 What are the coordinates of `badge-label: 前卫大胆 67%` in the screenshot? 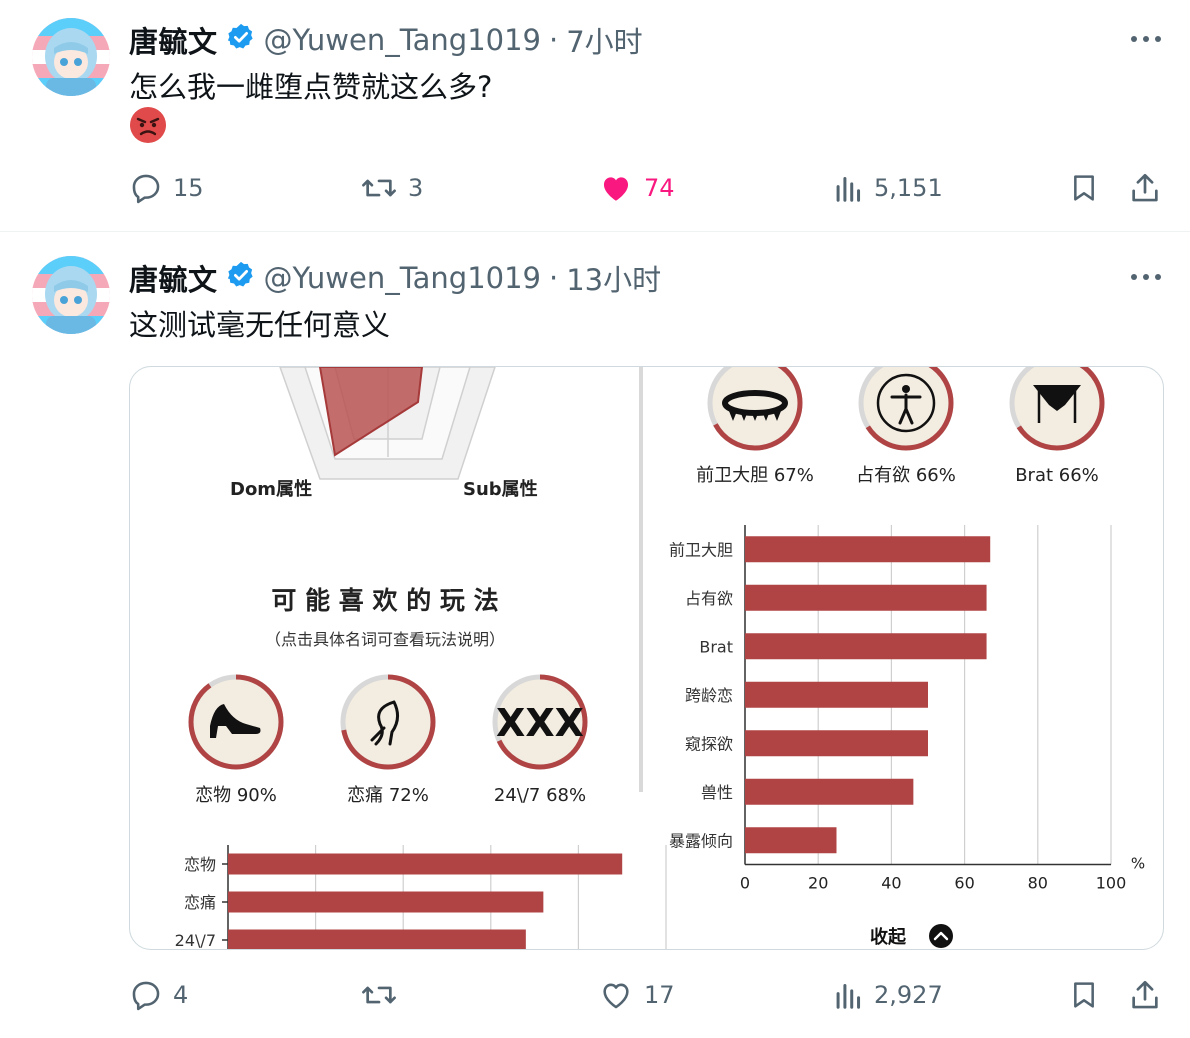 It's located at (755, 475).